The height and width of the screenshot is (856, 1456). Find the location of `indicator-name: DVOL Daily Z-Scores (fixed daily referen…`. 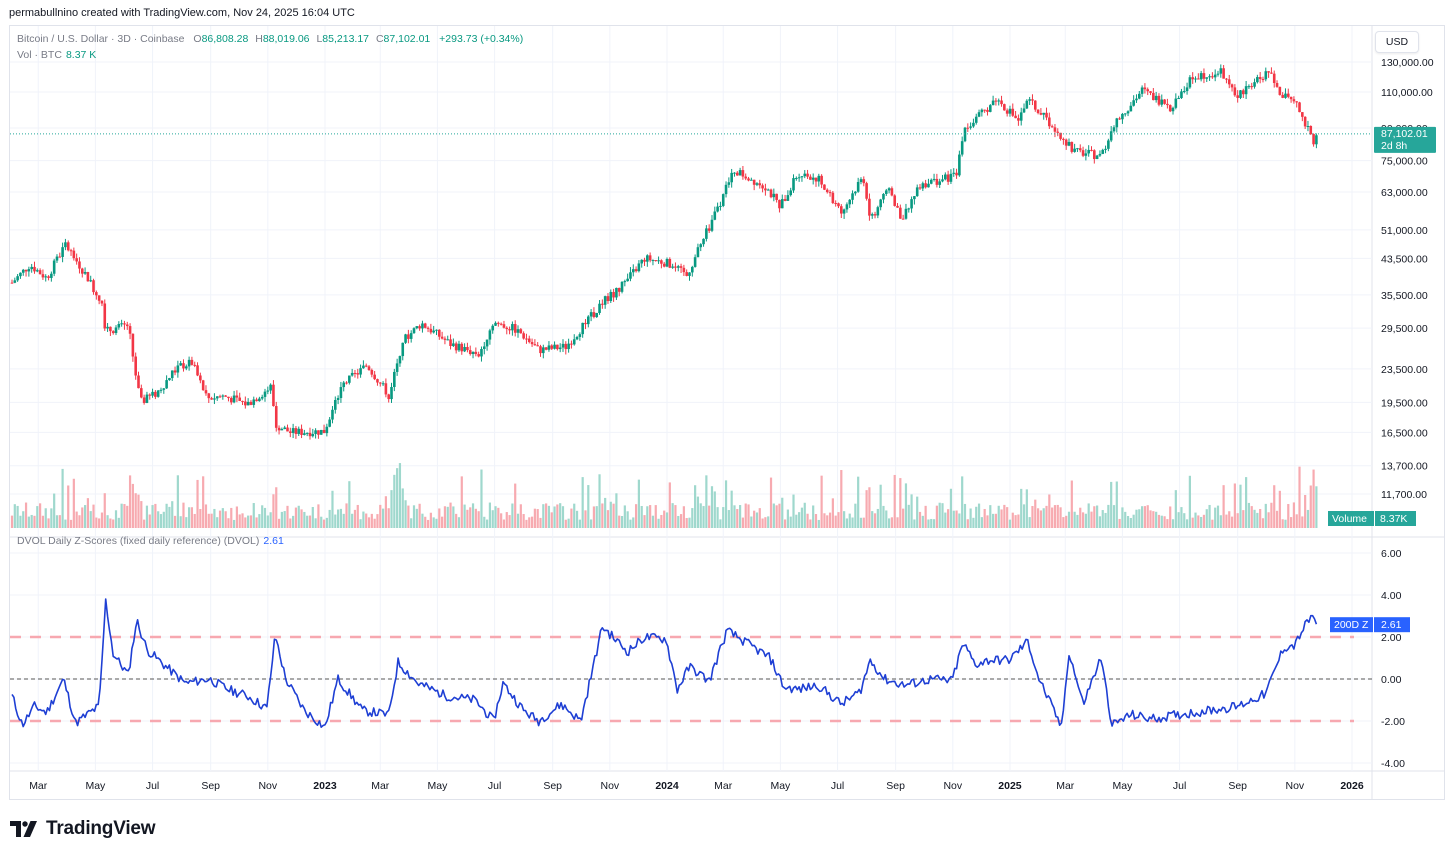

indicator-name: DVOL Daily Z-Scores (fixed daily referen… is located at coordinates (138, 541).